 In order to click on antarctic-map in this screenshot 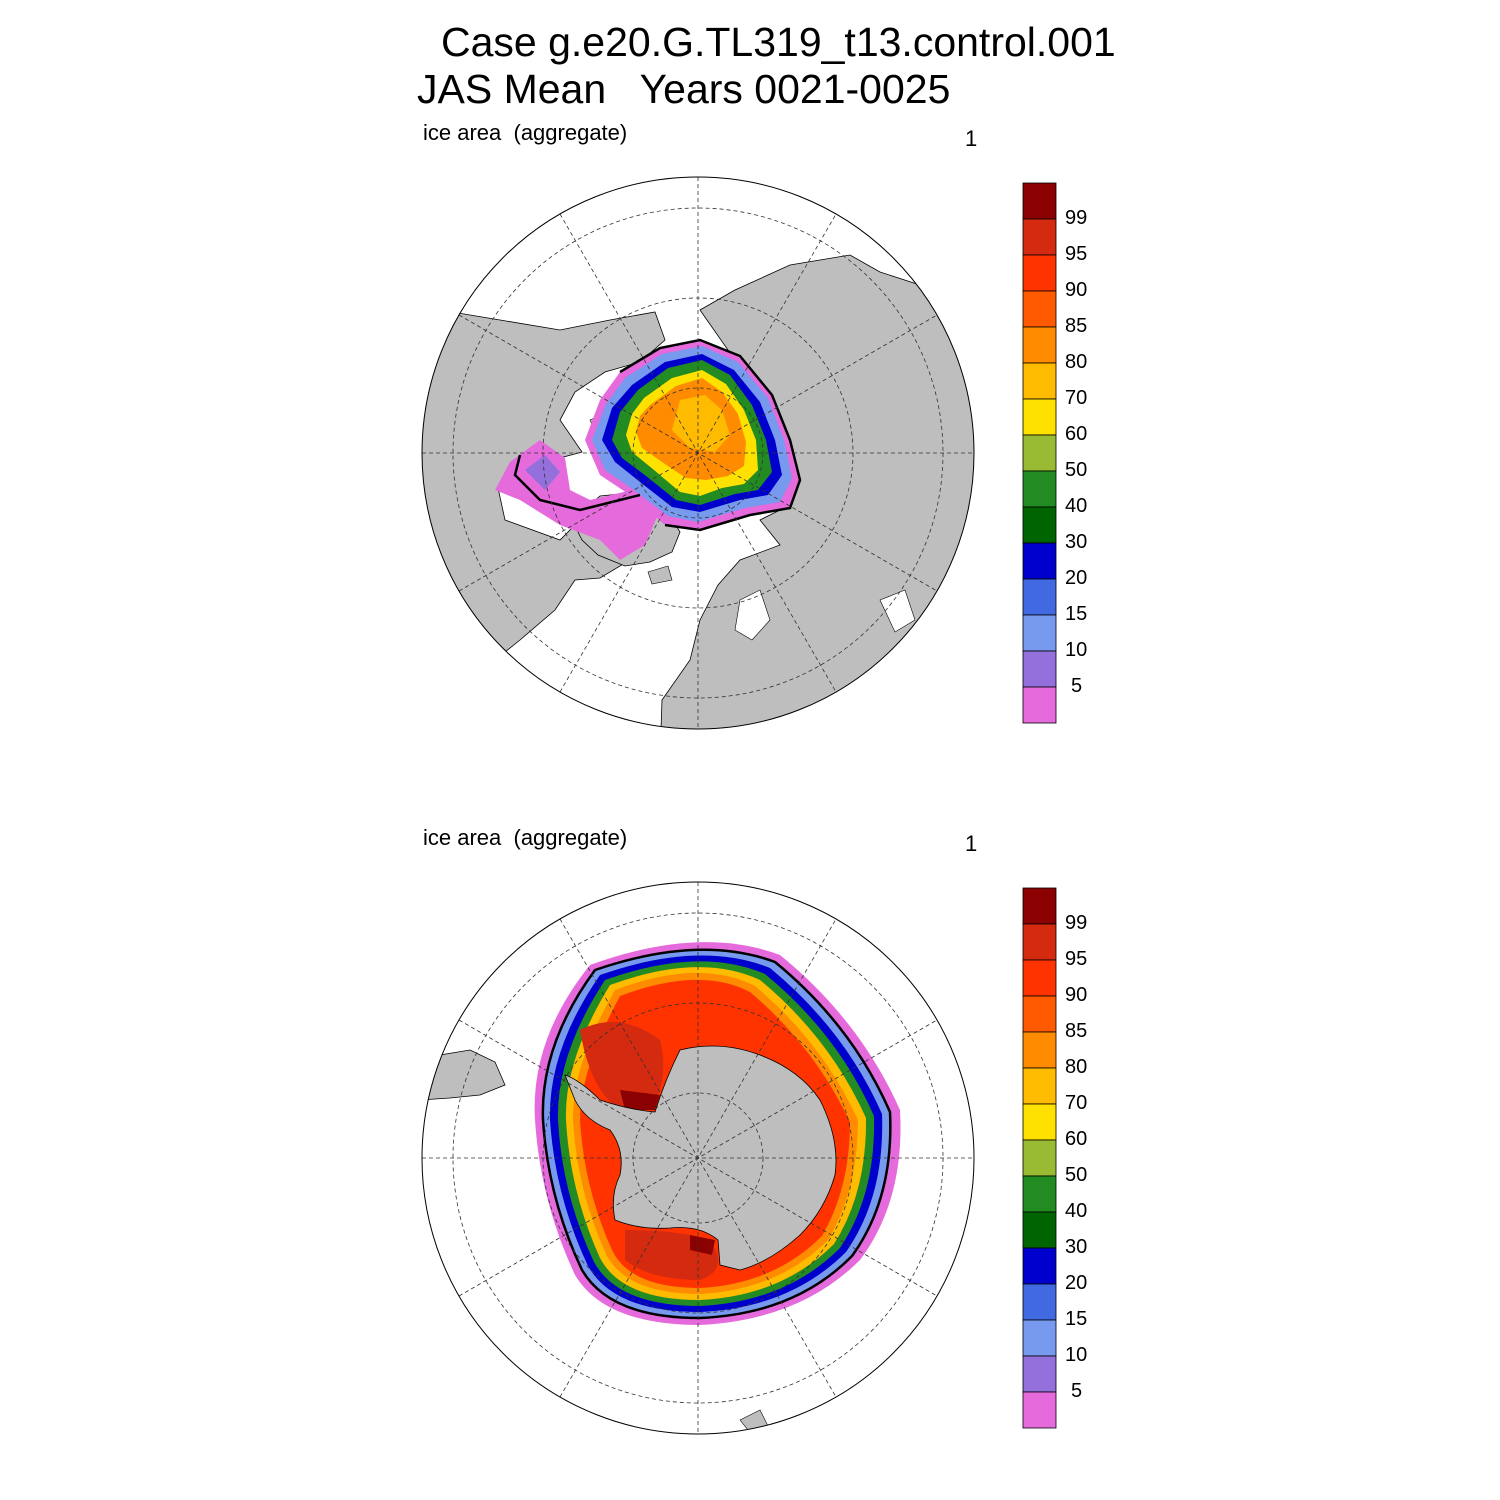, I will do `click(698, 1158)`.